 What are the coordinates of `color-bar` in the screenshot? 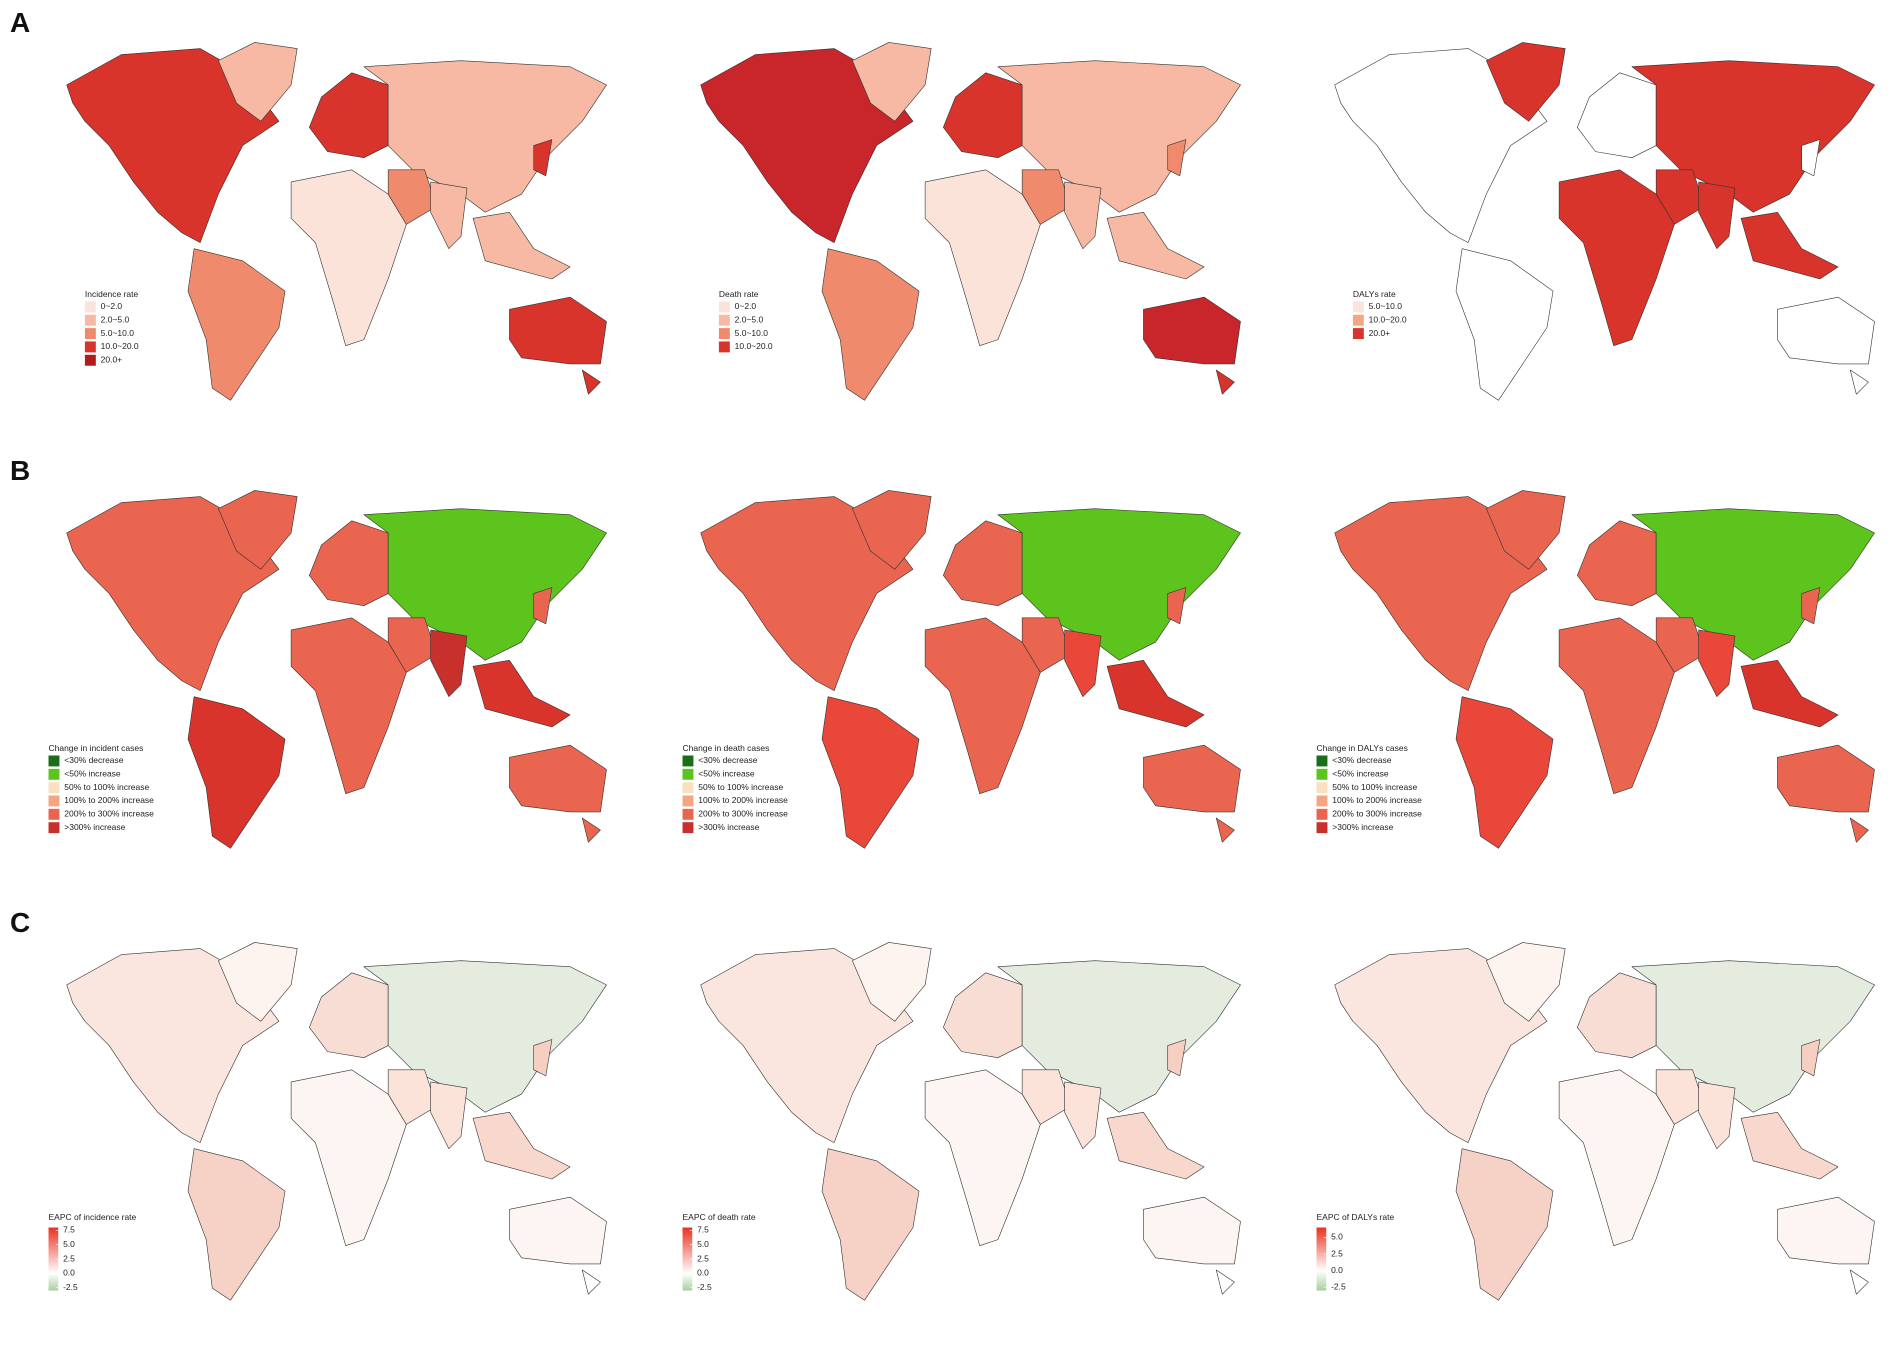 It's located at (1321, 1259).